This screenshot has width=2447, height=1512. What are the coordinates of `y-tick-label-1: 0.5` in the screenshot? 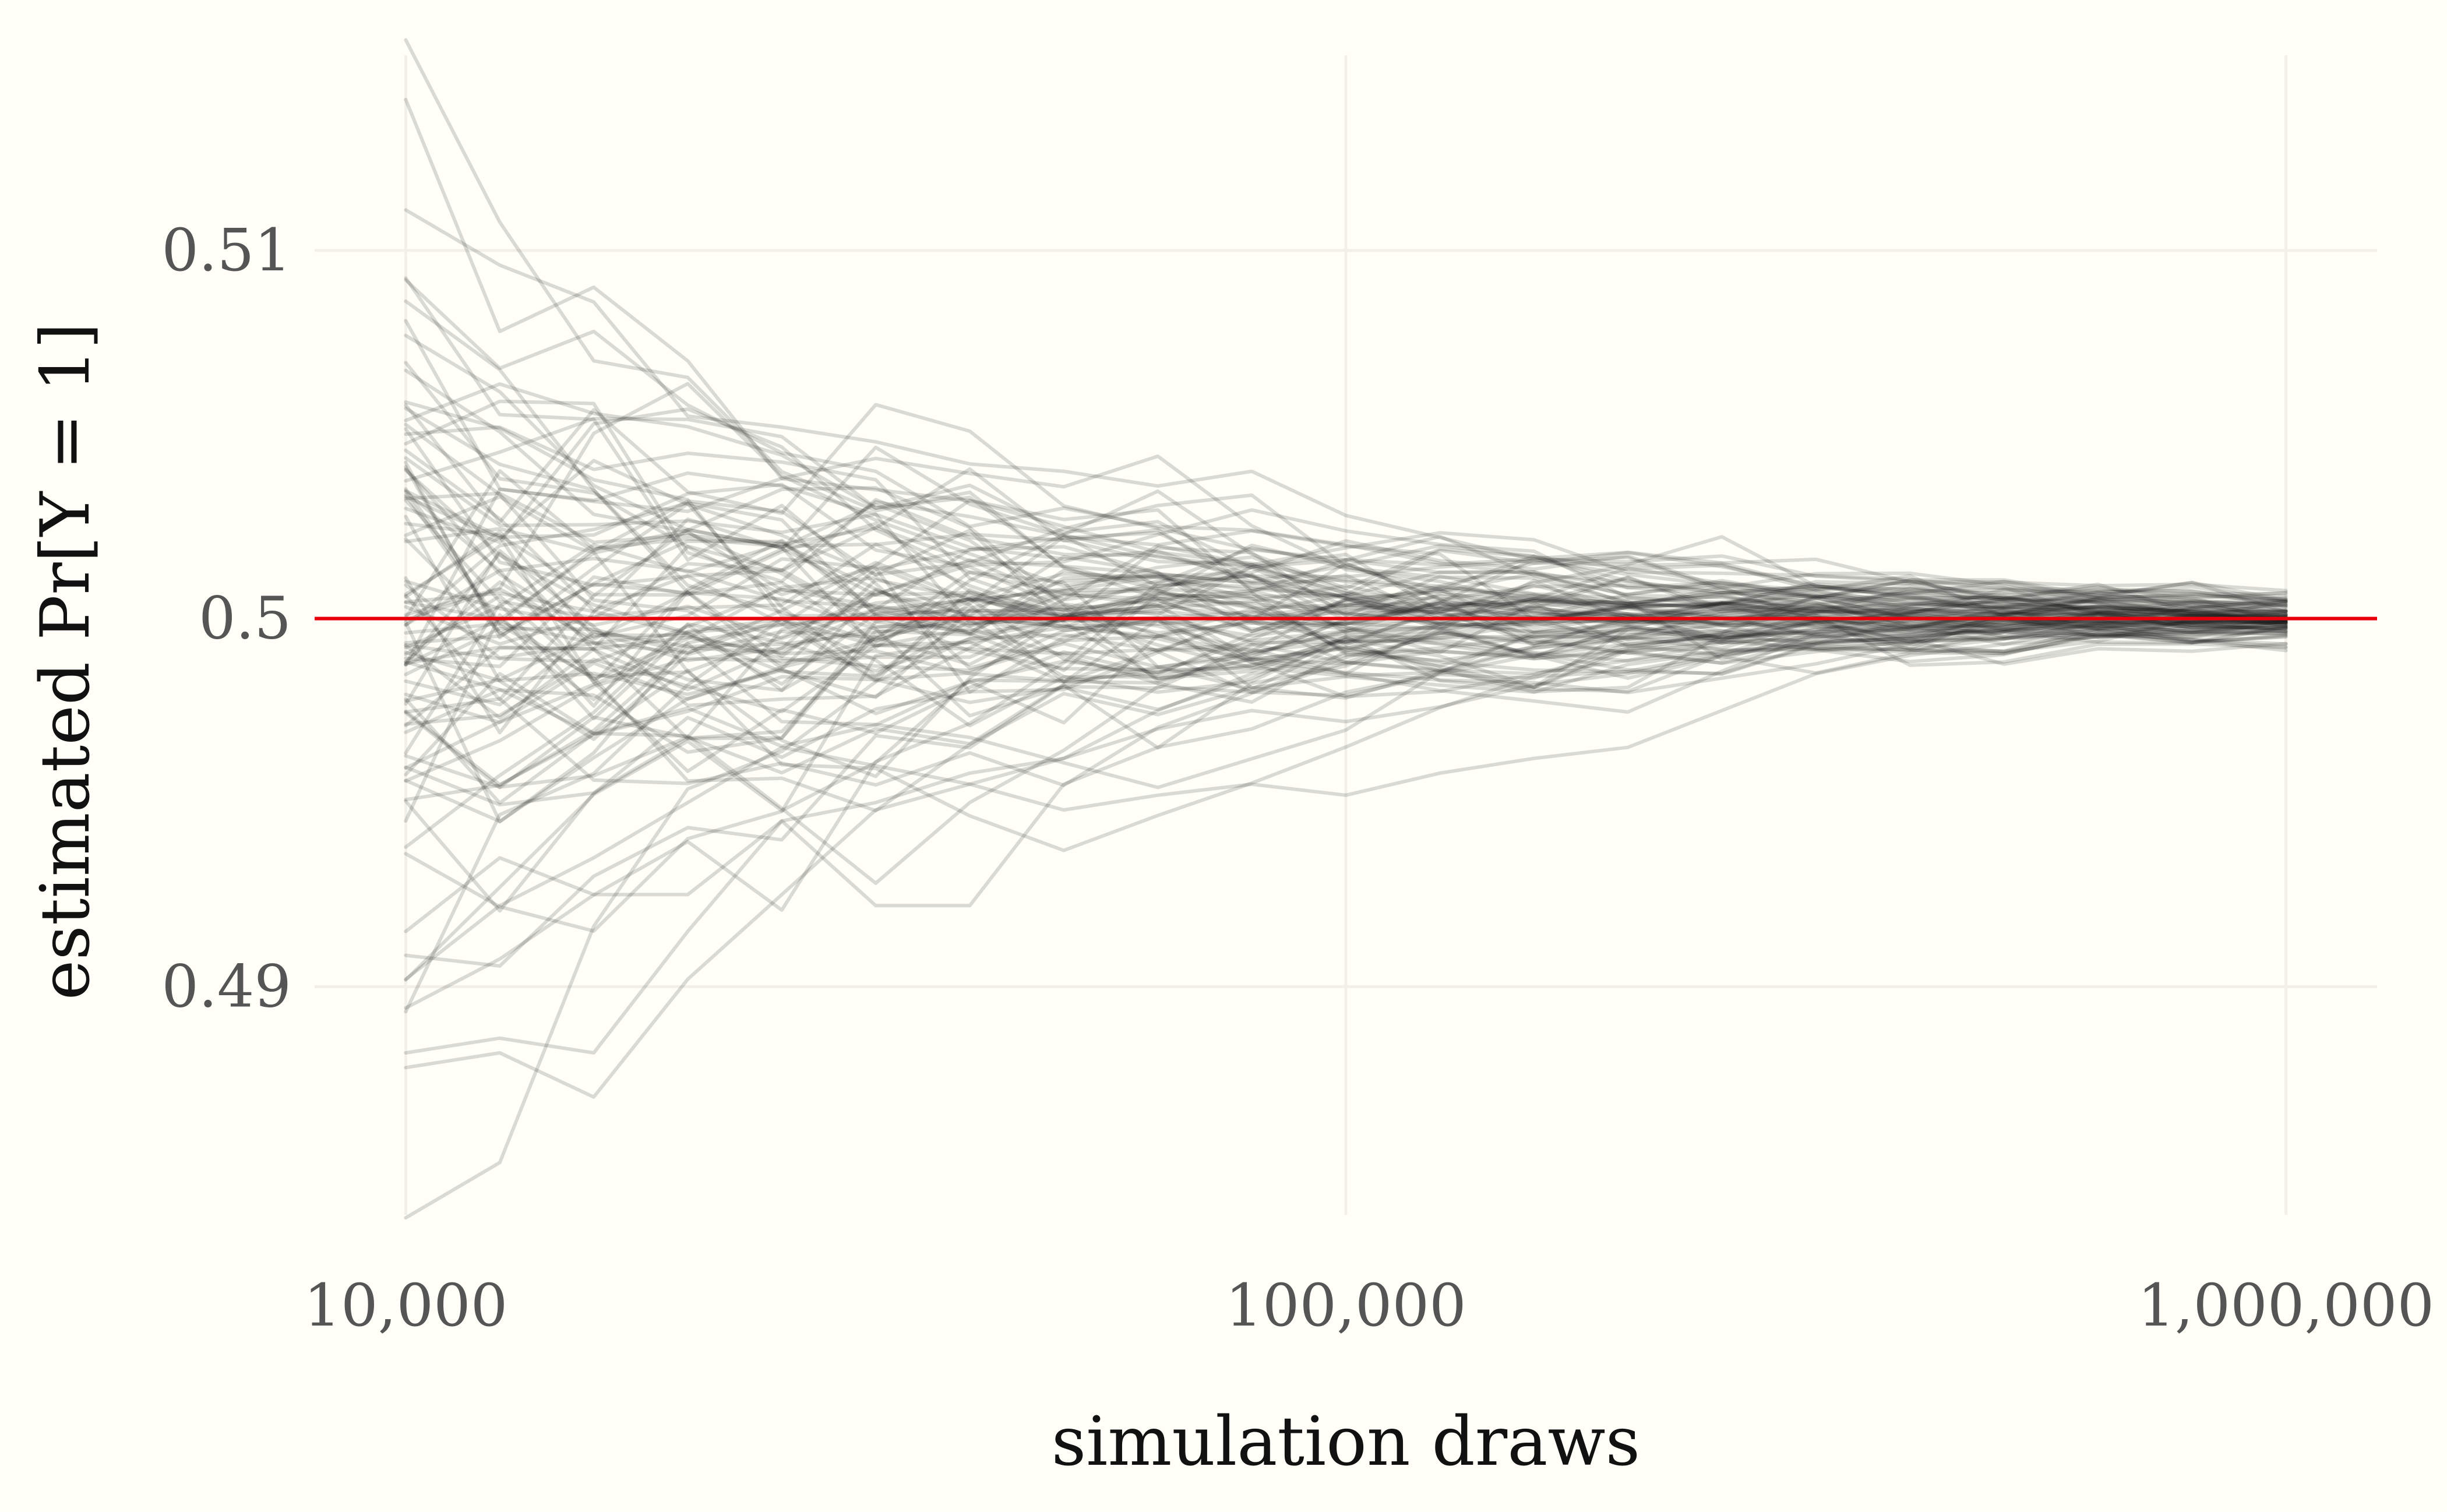 It's located at (245, 619).